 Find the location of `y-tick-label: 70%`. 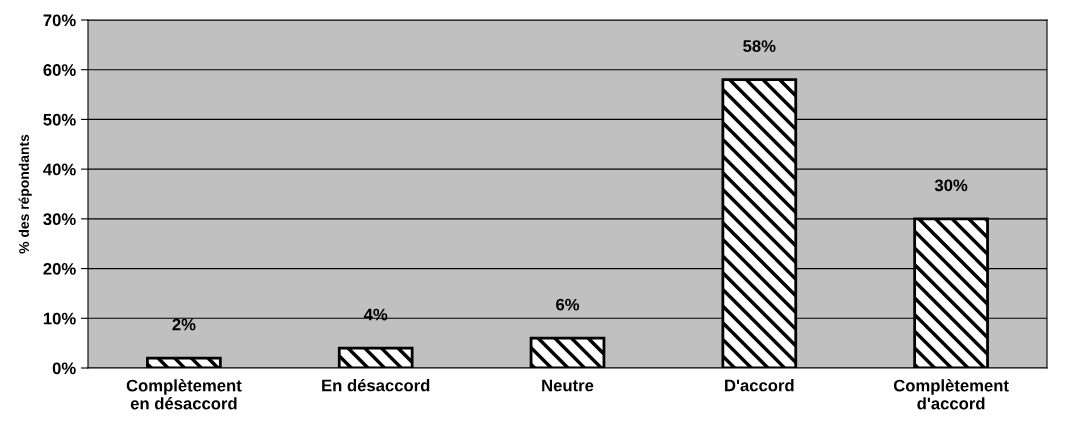

y-tick-label: 70% is located at coordinates (59, 20).